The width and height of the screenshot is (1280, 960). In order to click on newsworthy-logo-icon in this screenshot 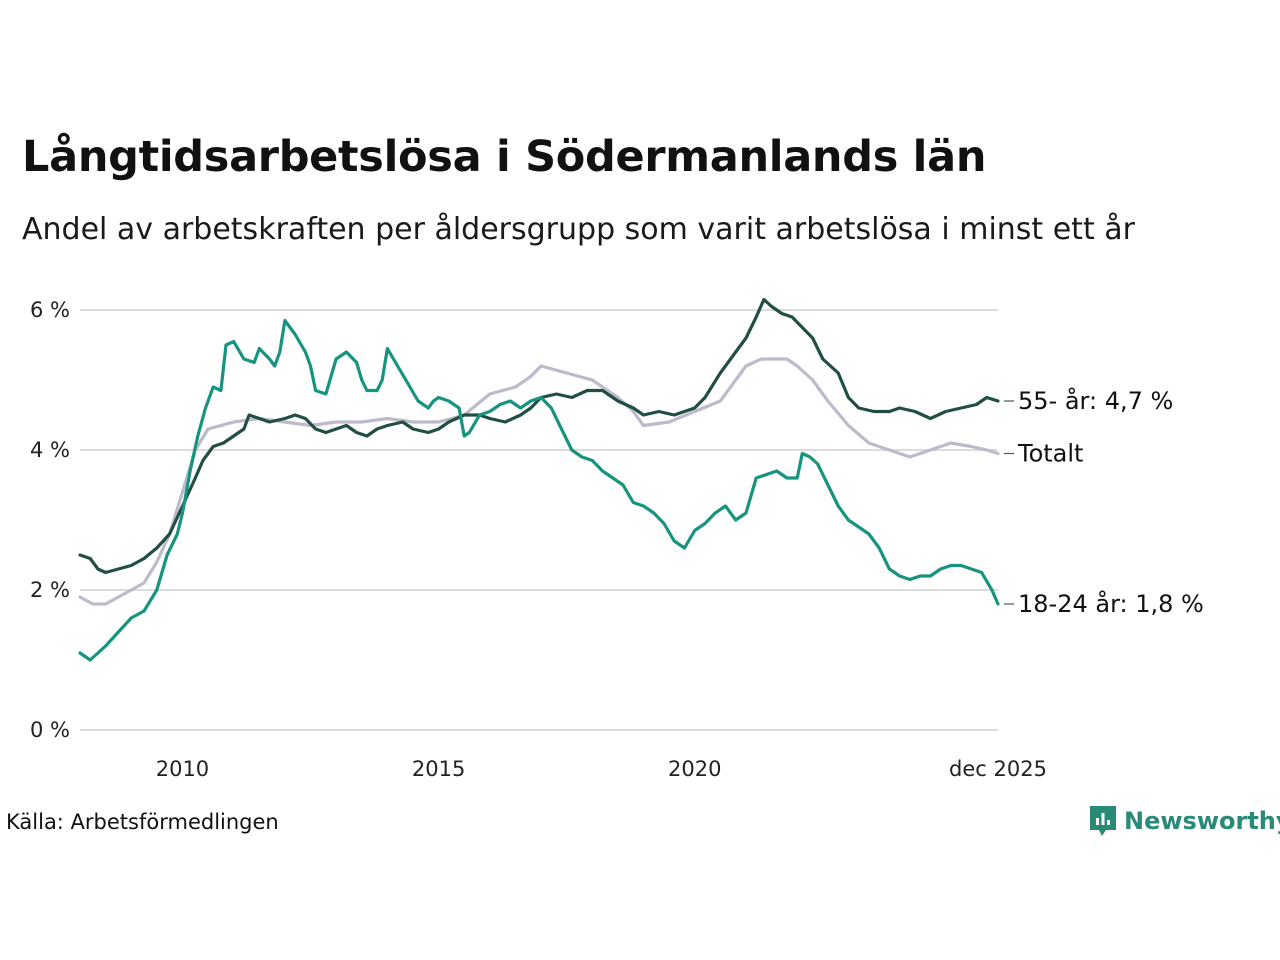, I will do `click(1103, 821)`.